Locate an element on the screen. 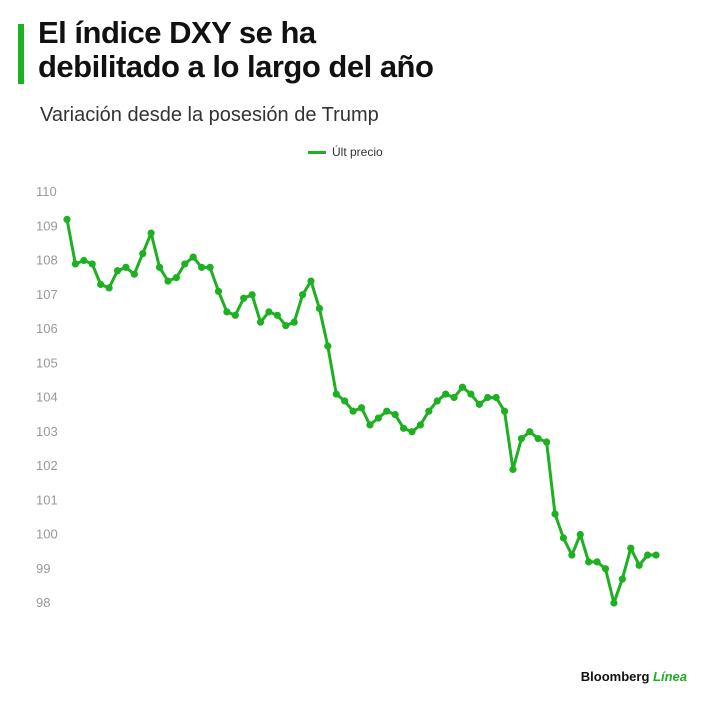 This screenshot has height=710, width=715. brand-name: Bloomberg is located at coordinates (615, 676).